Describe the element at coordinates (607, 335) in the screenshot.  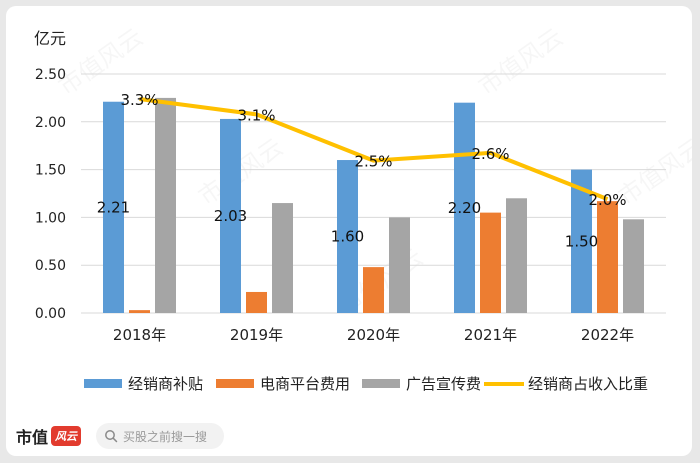
I see `x-tick-label: 2022年` at that location.